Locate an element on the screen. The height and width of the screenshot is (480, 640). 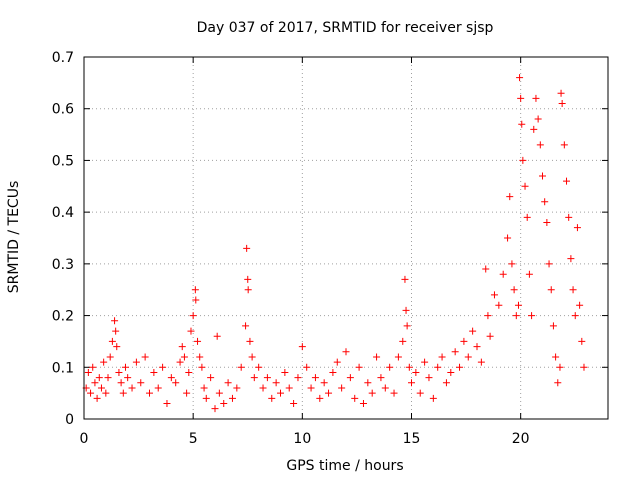
x-tick-label: 15 is located at coordinates (412, 439).